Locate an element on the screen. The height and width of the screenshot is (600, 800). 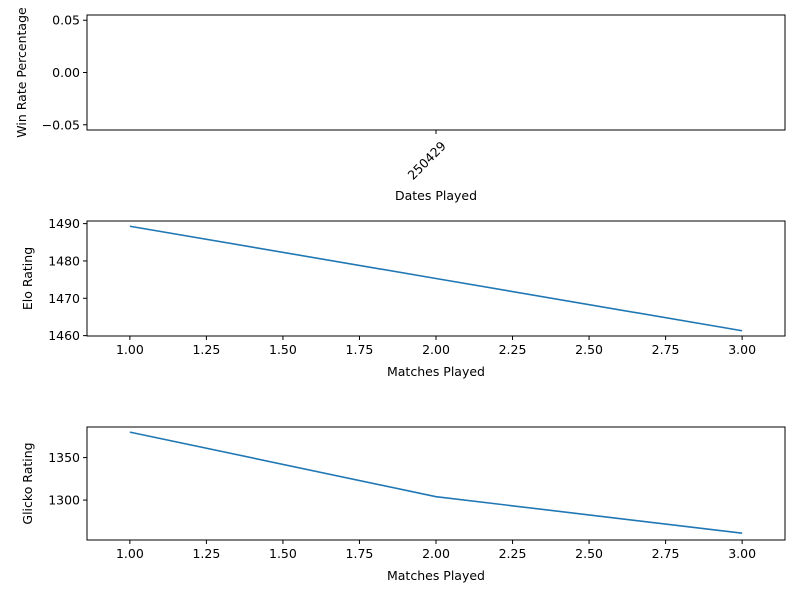
y-tick-label: −0.05 is located at coordinates (61, 124).